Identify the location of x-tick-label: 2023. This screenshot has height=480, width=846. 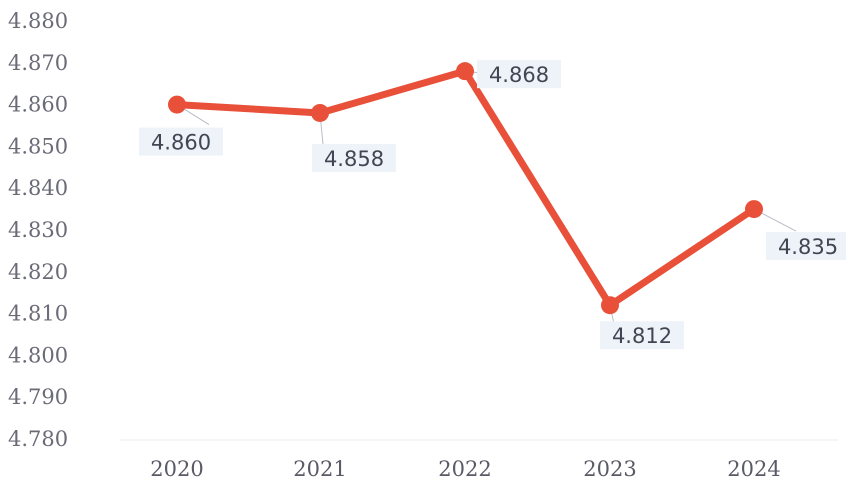
(609, 468).